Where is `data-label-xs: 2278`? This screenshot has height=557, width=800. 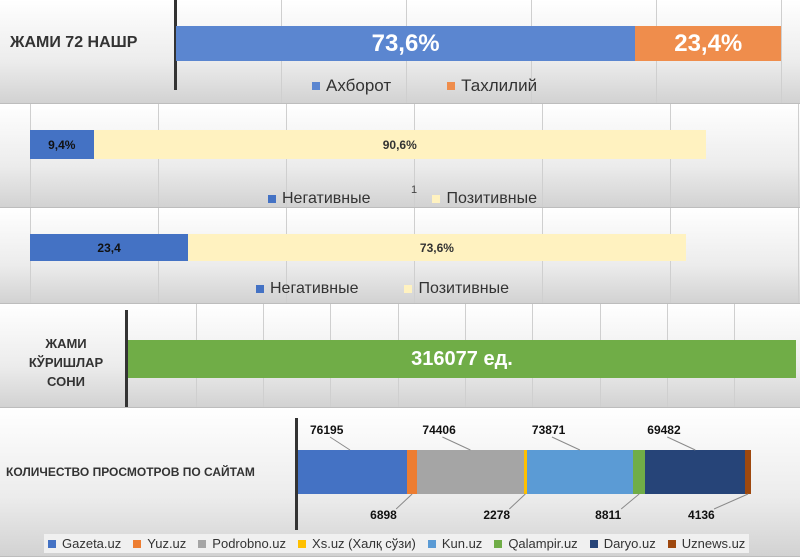 data-label-xs: 2278 is located at coordinates (497, 515).